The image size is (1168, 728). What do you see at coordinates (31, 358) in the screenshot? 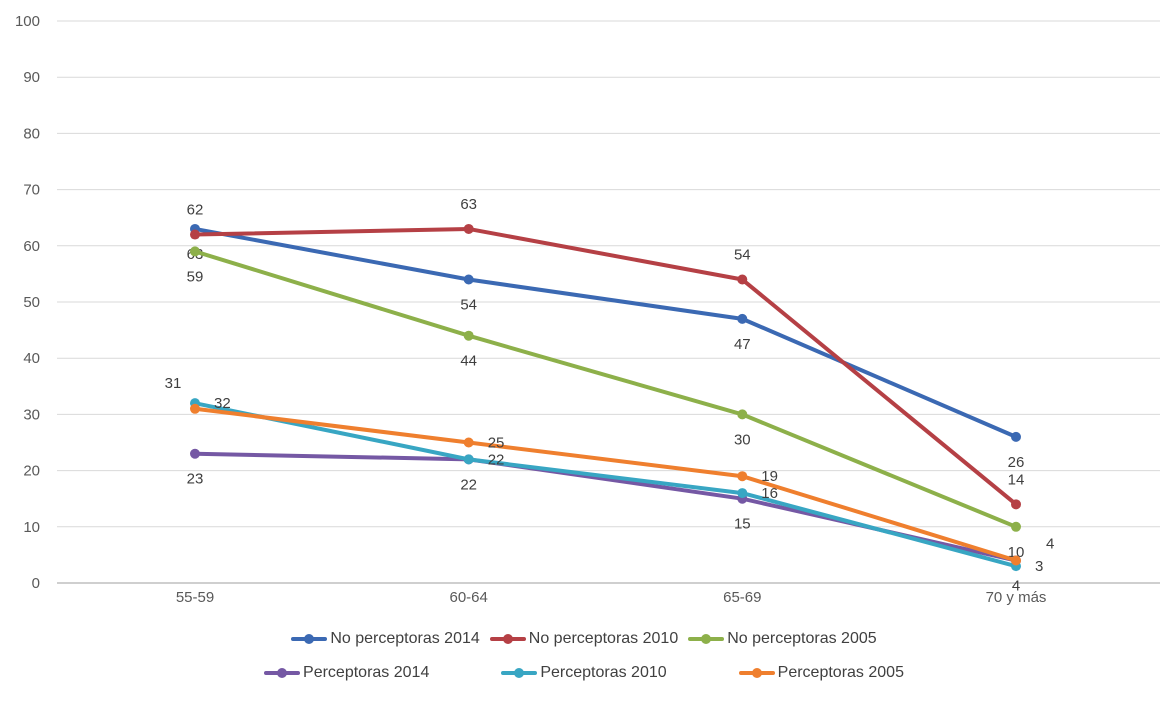
I see `y-tick-label: 40` at bounding box center [31, 358].